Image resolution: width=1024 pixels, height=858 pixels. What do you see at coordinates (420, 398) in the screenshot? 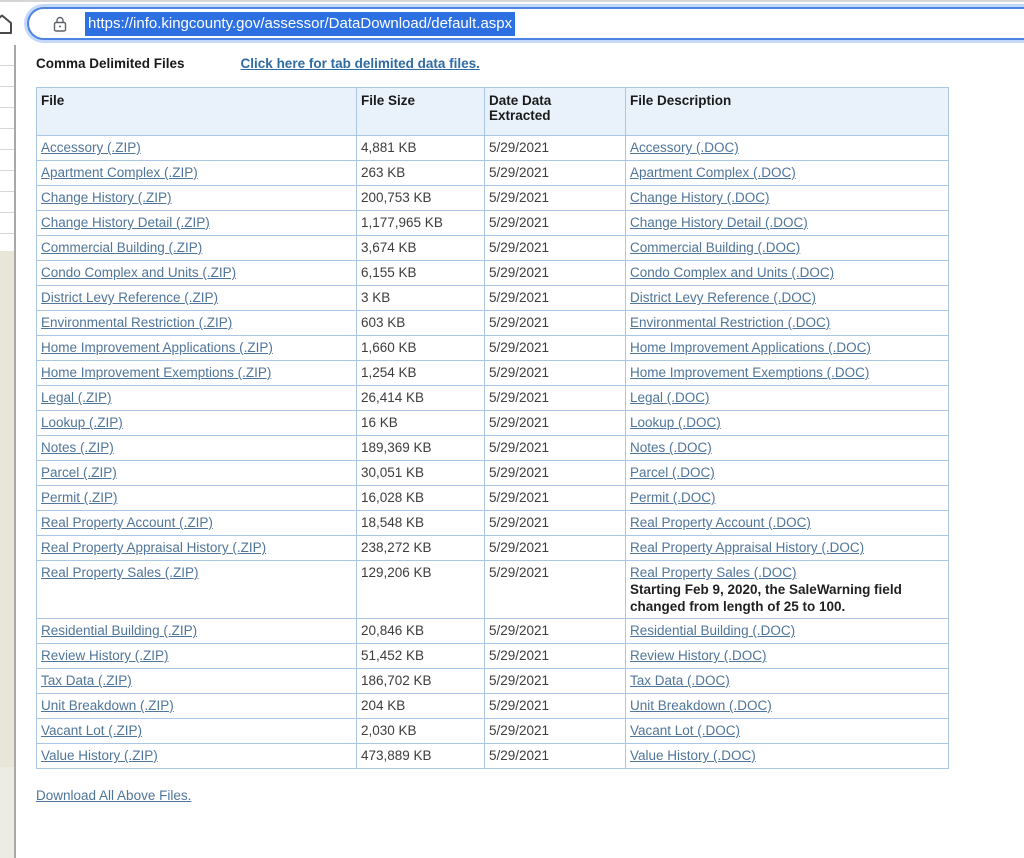
I see `file-size-cell: 26,414 KB` at bounding box center [420, 398].